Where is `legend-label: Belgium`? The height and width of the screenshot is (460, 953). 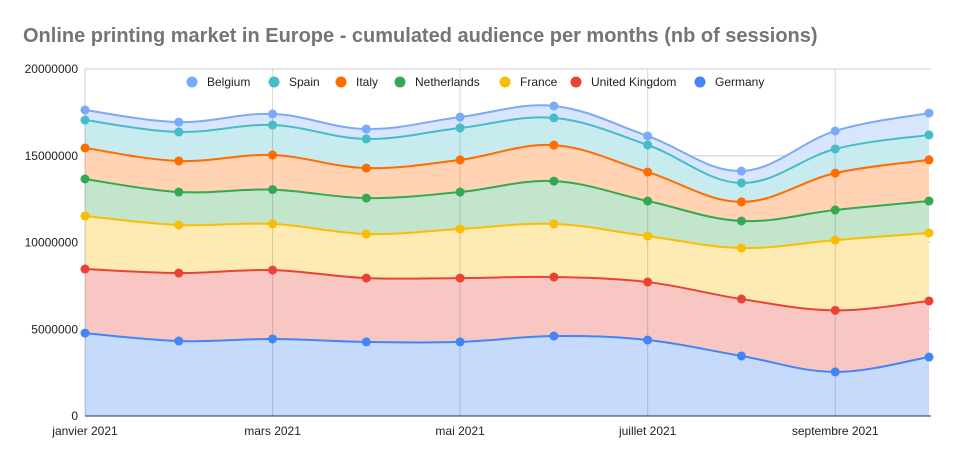
legend-label: Belgium is located at coordinates (228, 82).